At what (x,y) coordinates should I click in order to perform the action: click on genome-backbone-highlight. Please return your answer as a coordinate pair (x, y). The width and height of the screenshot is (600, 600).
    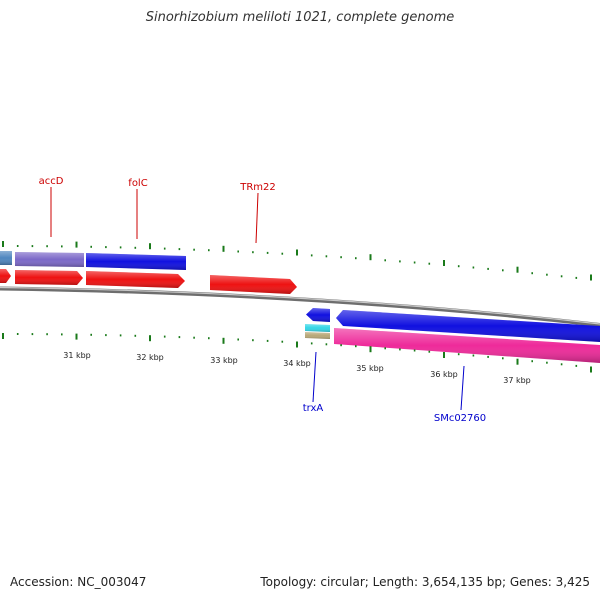
    Looking at the image, I should click on (300, 305).